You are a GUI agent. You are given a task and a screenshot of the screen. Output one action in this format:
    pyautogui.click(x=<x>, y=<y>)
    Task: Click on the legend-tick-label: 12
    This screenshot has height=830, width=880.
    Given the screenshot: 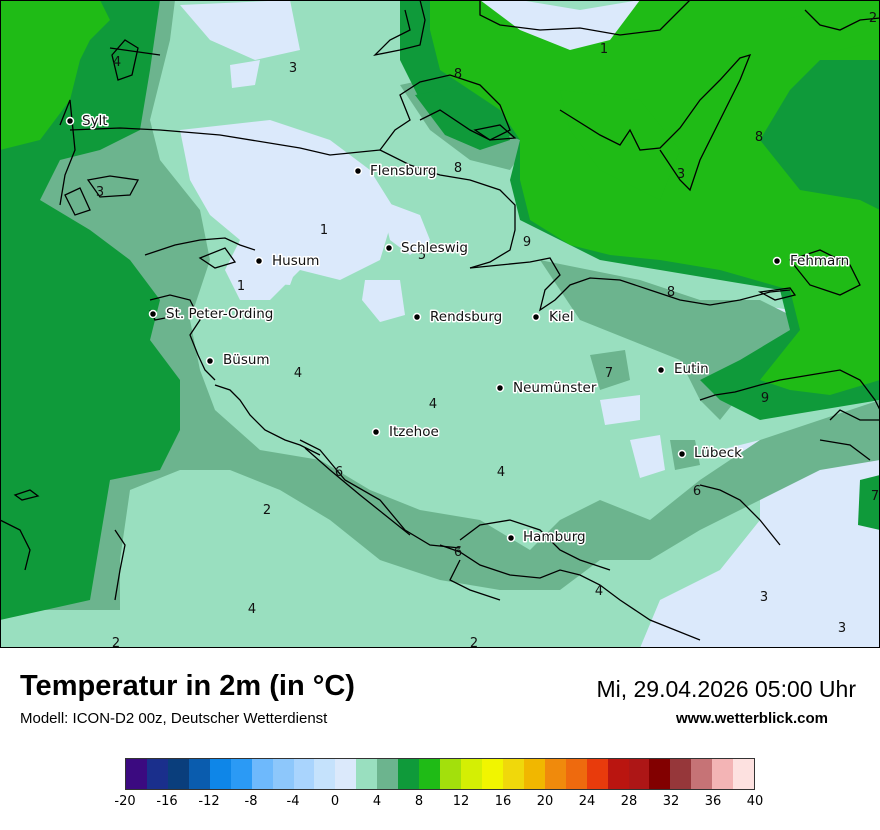 What is the action you would take?
    pyautogui.click(x=461, y=801)
    